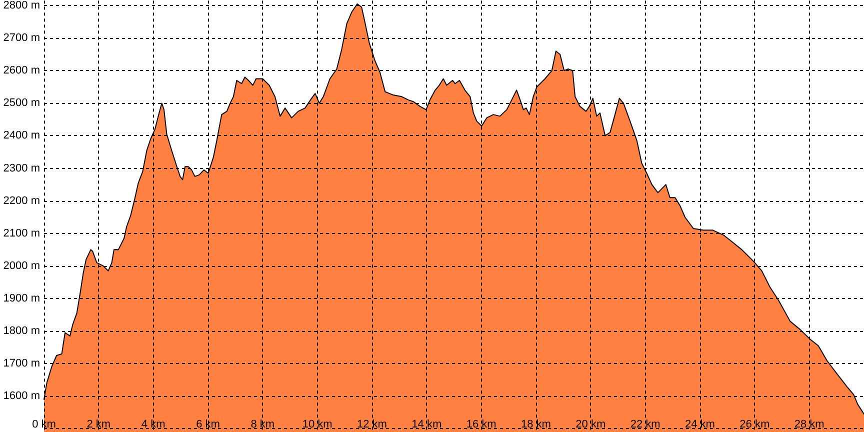 The height and width of the screenshot is (432, 864). What do you see at coordinates (21, 298) in the screenshot?
I see `y-tick-label: 1900 m` at bounding box center [21, 298].